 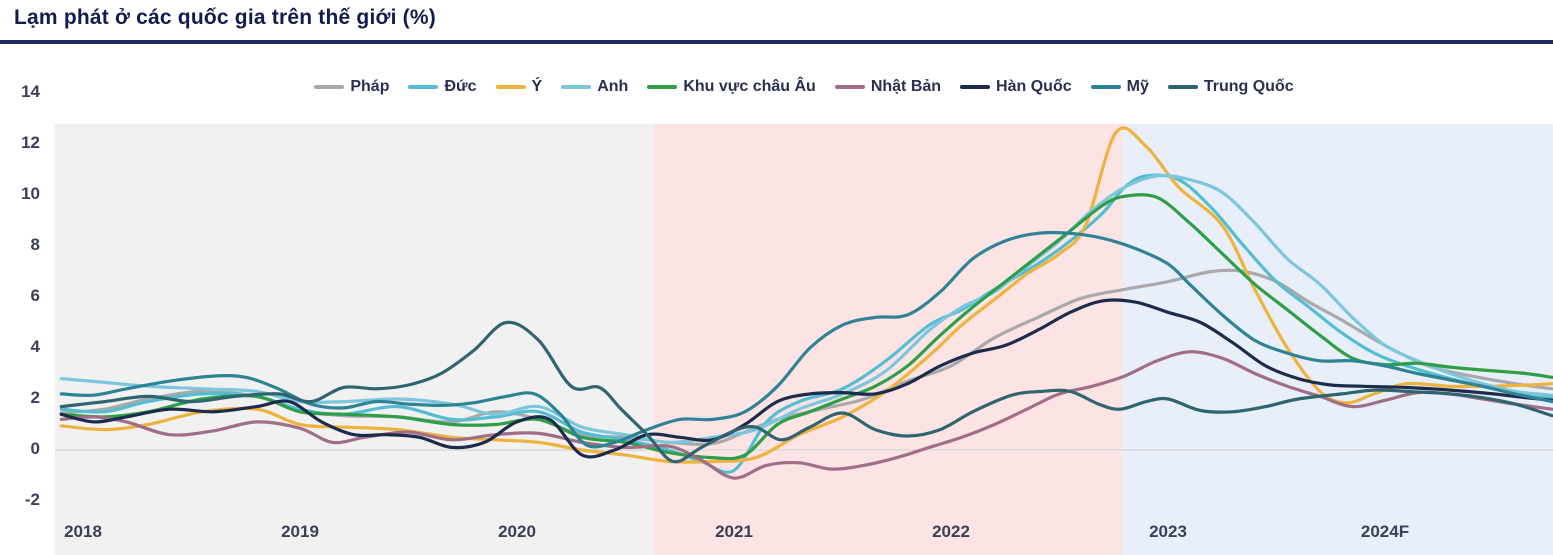 I want to click on legend-label: Đức, so click(x=460, y=86).